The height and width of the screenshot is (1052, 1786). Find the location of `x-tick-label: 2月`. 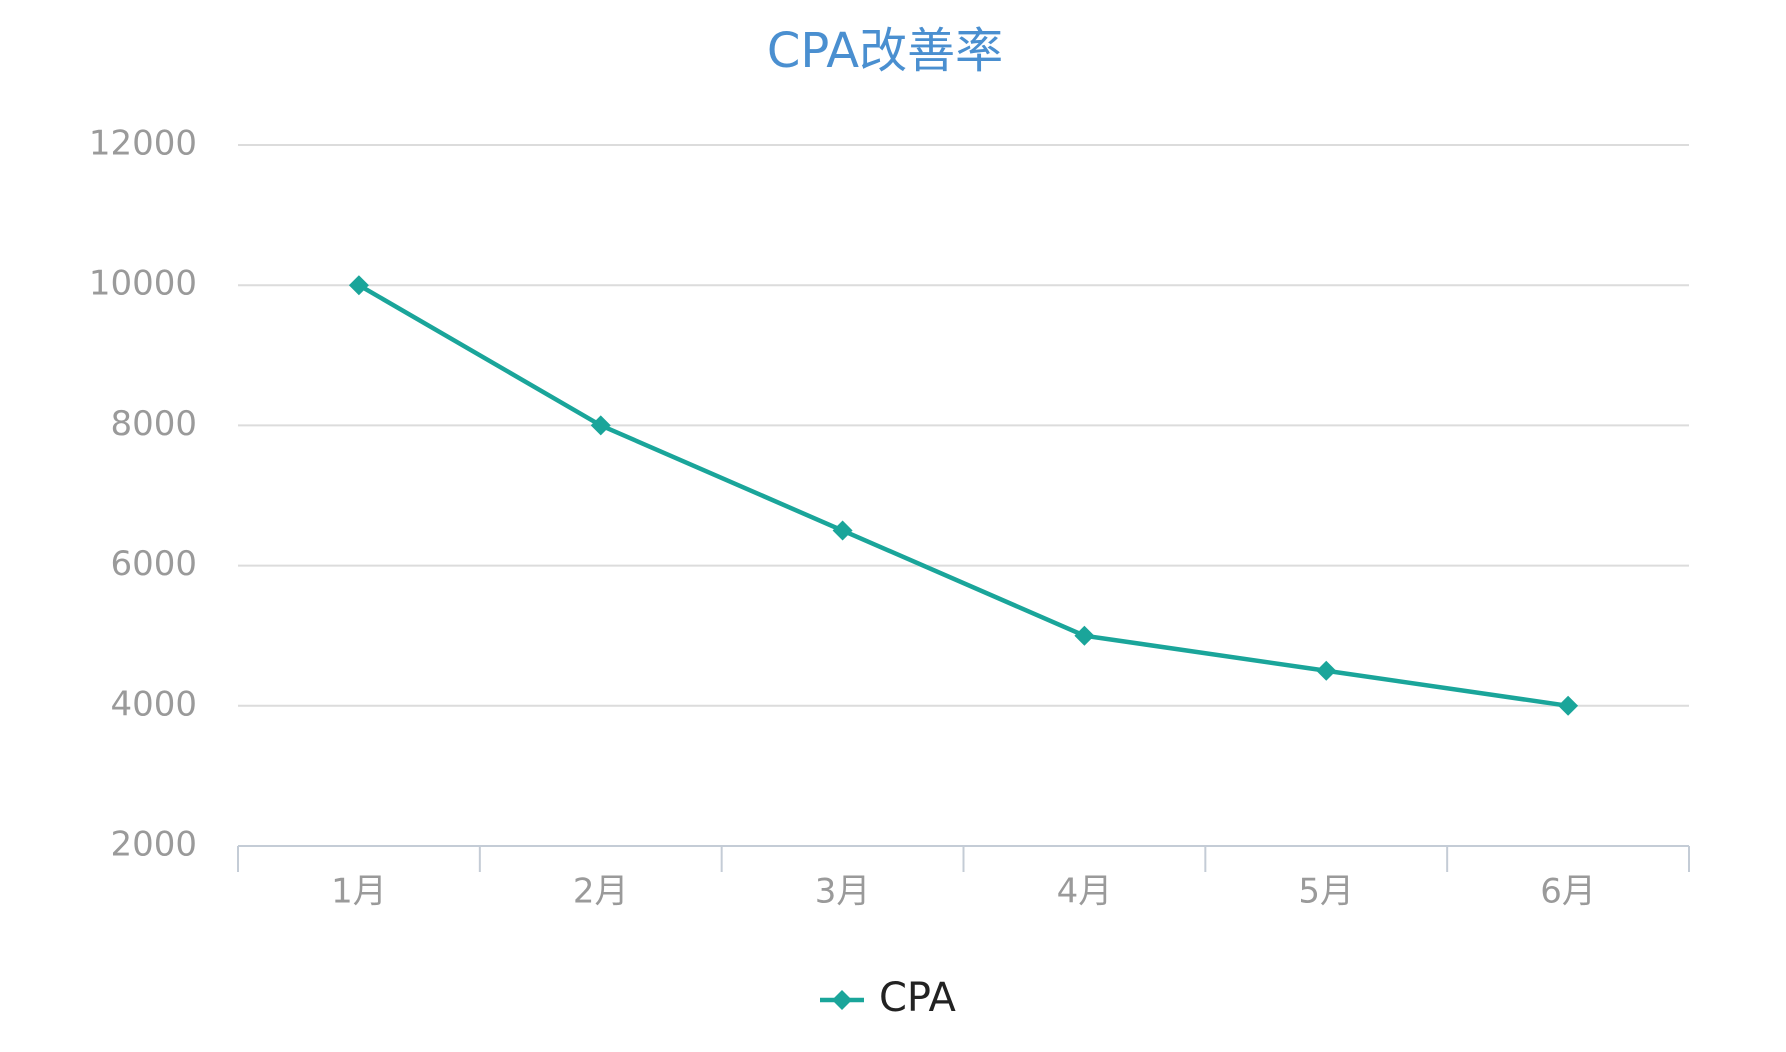

x-tick-label: 2月 is located at coordinates (601, 892).